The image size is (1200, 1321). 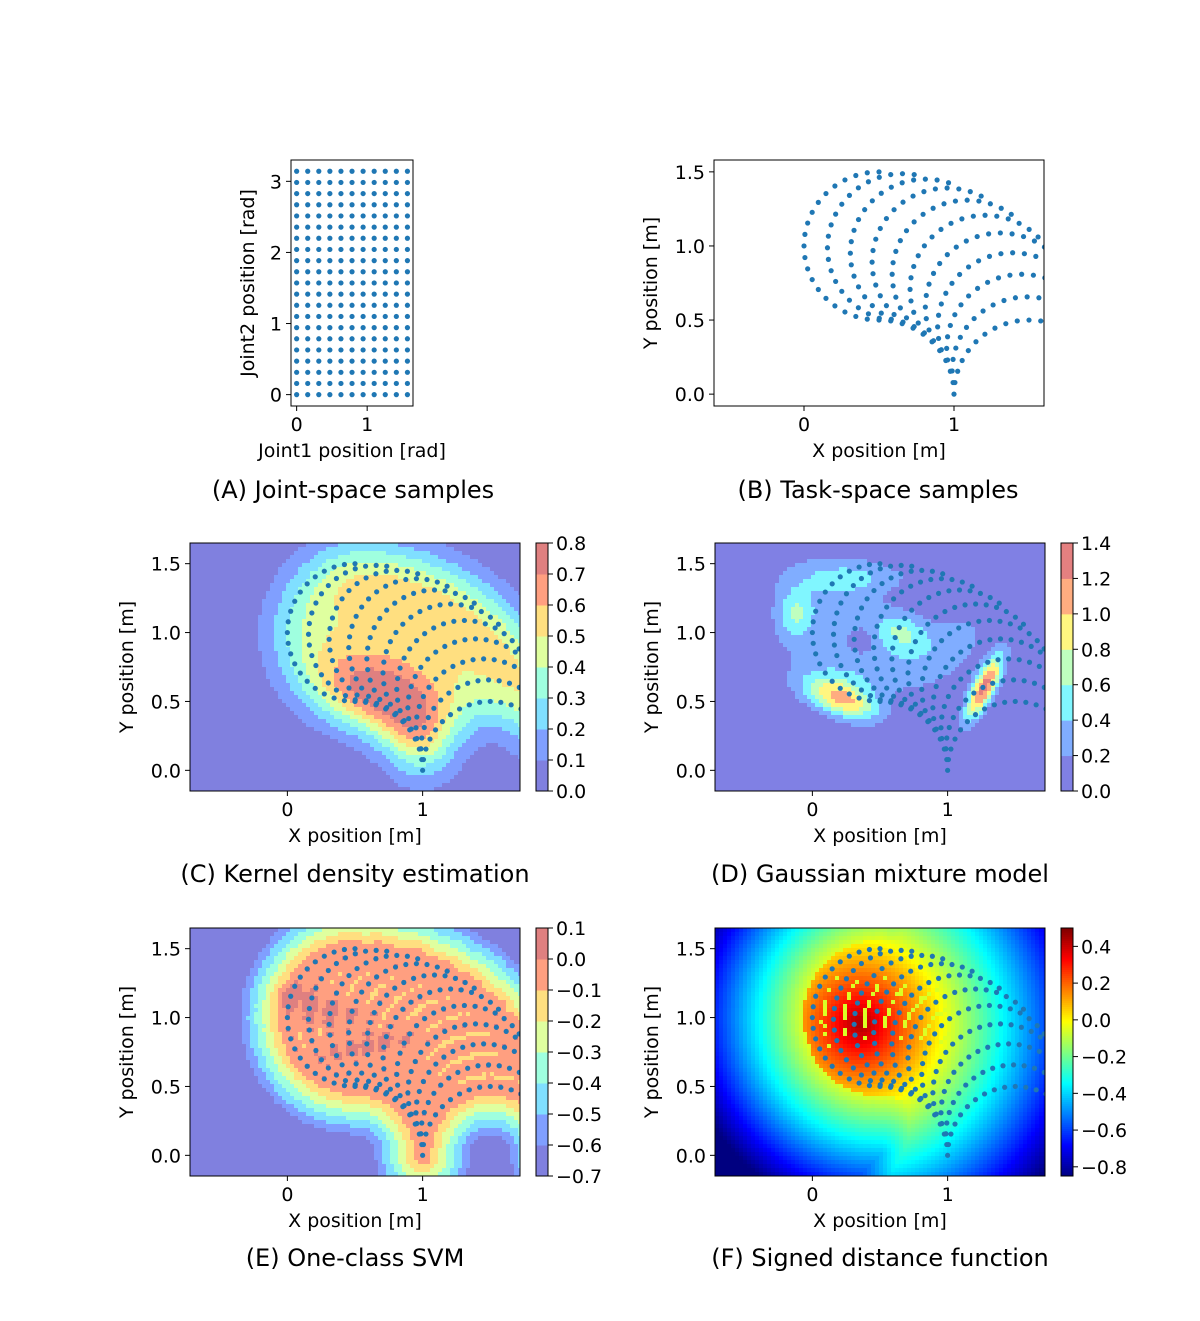 I want to click on plot-area, so click(x=352, y=283).